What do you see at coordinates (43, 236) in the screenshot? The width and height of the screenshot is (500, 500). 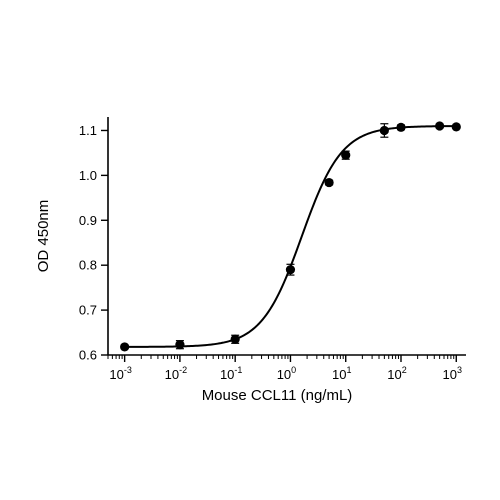 I see `y-axis-title: OD 450nm` at bounding box center [43, 236].